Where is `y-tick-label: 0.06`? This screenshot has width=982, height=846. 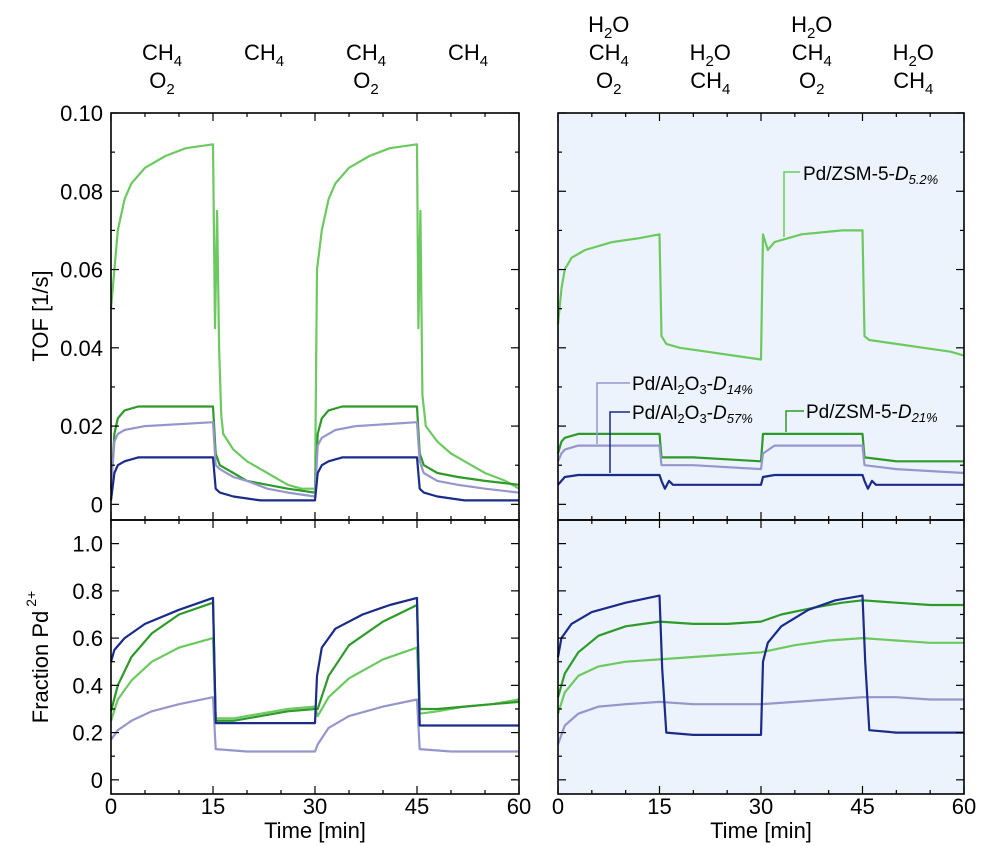 y-tick-label: 0.06 is located at coordinates (81, 270).